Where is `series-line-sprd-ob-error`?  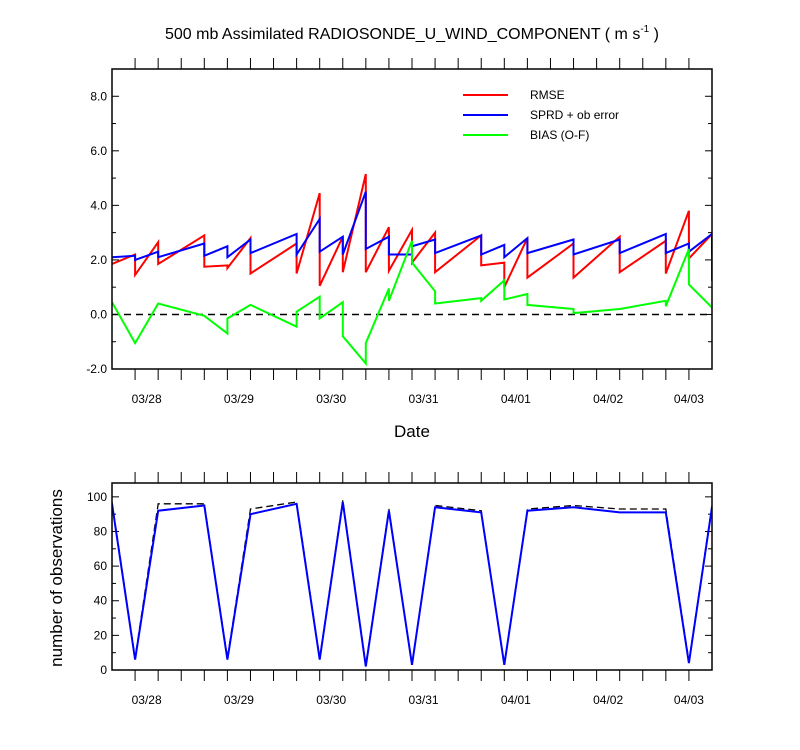
series-line-sprd-ob-error is located at coordinates (412, 226).